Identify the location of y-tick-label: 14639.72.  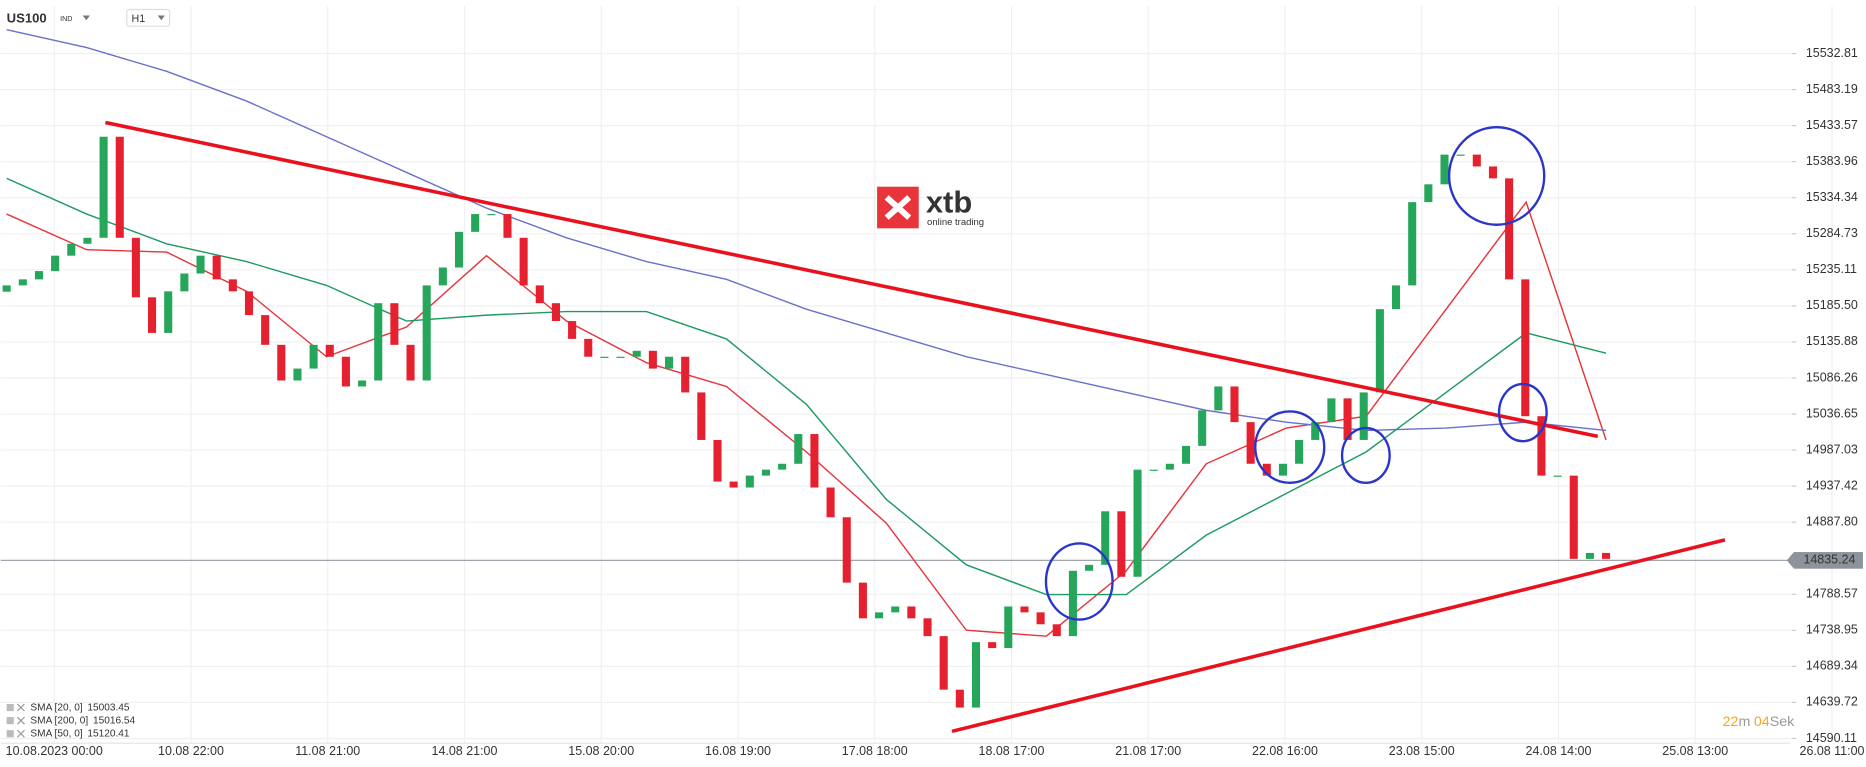
(1832, 702).